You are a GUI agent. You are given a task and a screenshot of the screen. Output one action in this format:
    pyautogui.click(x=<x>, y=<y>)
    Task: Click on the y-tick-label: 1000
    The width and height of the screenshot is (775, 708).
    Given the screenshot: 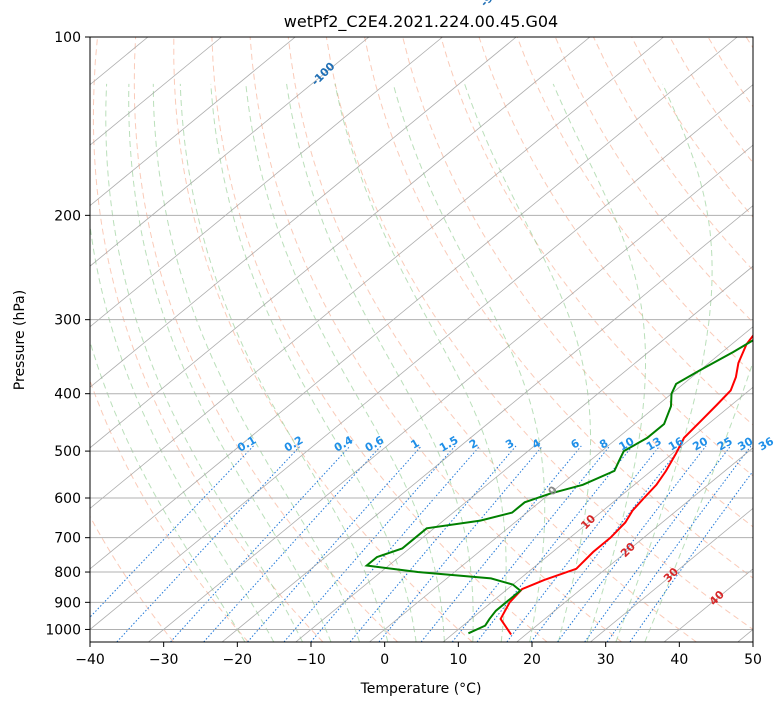 What is the action you would take?
    pyautogui.click(x=63, y=630)
    